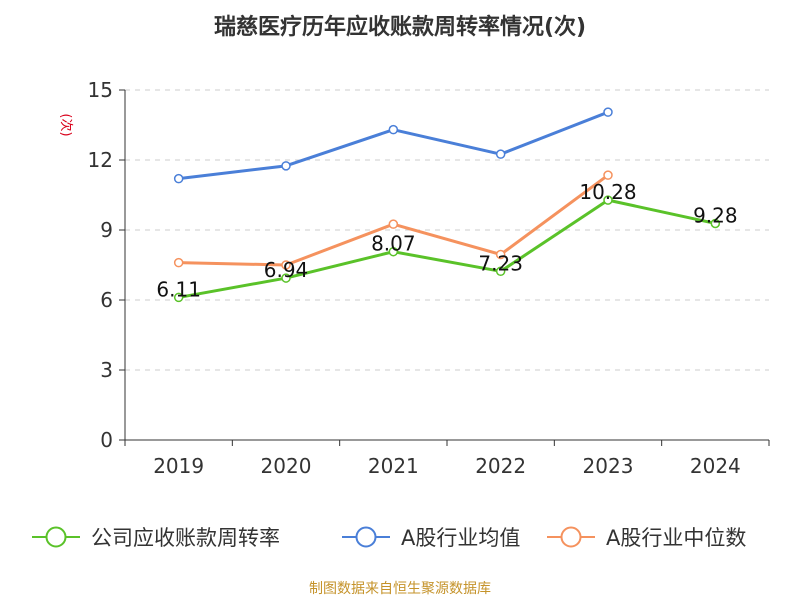 This screenshot has width=800, height=600. What do you see at coordinates (106, 370) in the screenshot?
I see `y-tick-label: 3` at bounding box center [106, 370].